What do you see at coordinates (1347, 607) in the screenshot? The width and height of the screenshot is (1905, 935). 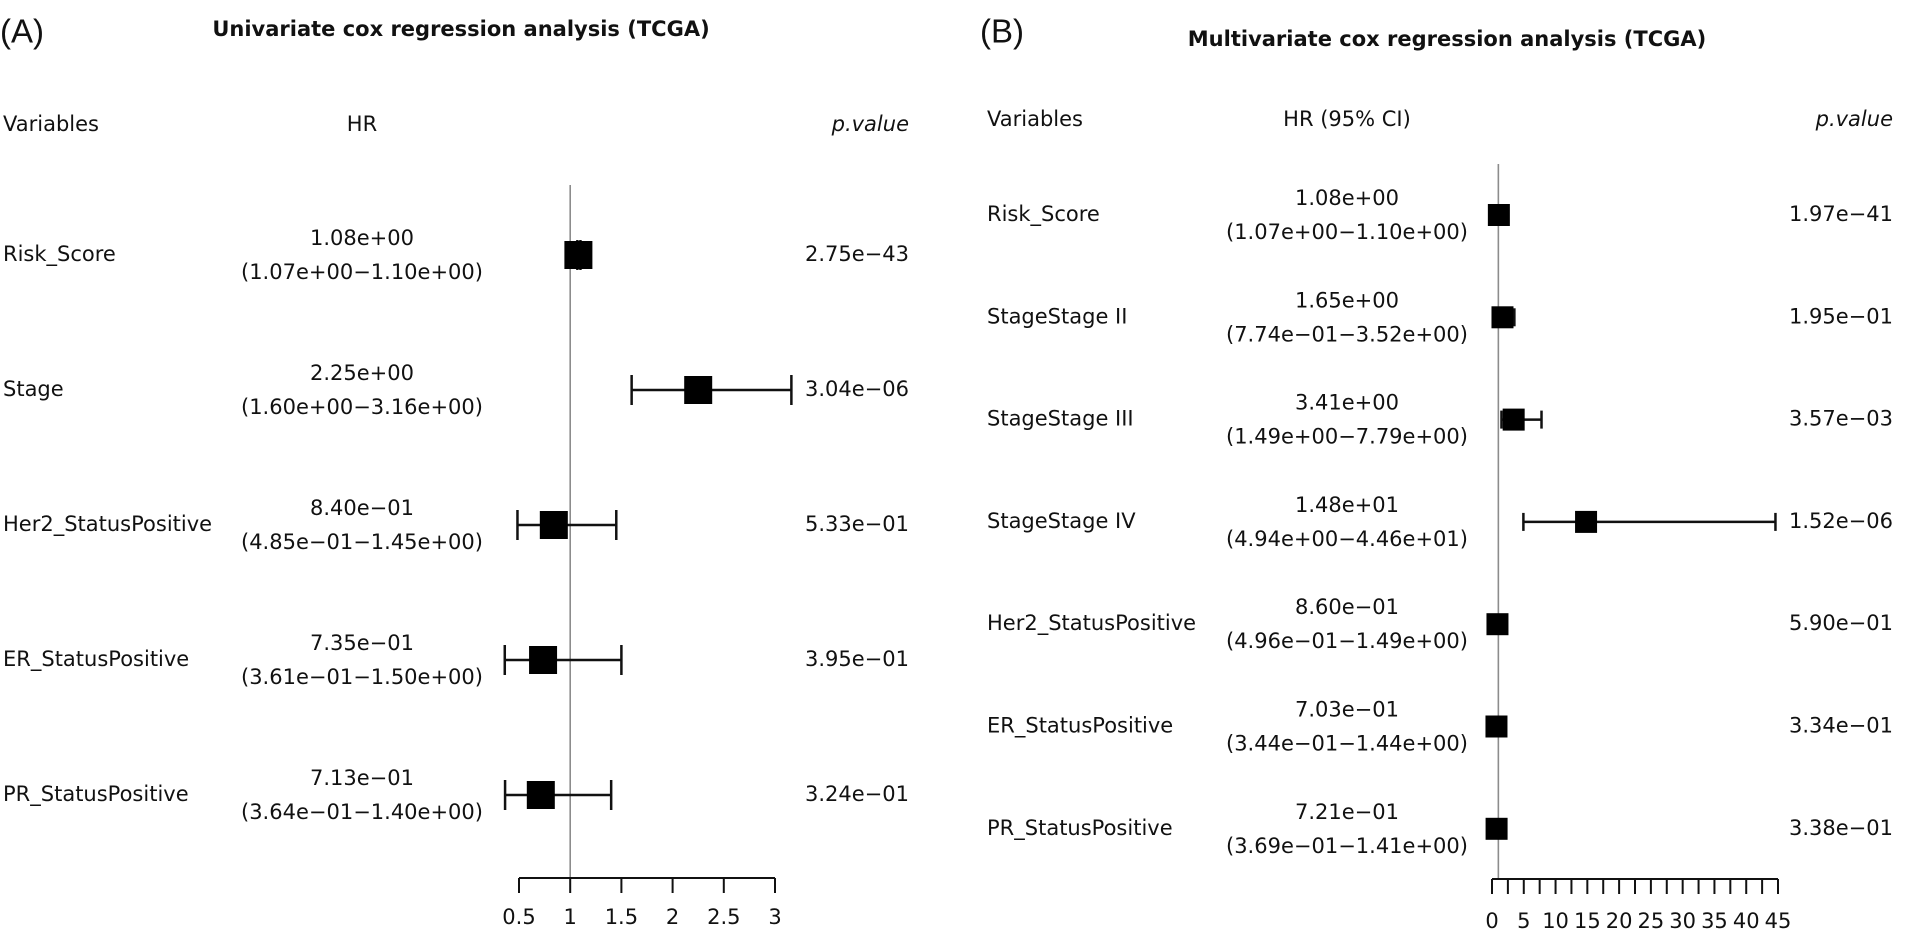 I see `hr-value: 8.60e−01` at bounding box center [1347, 607].